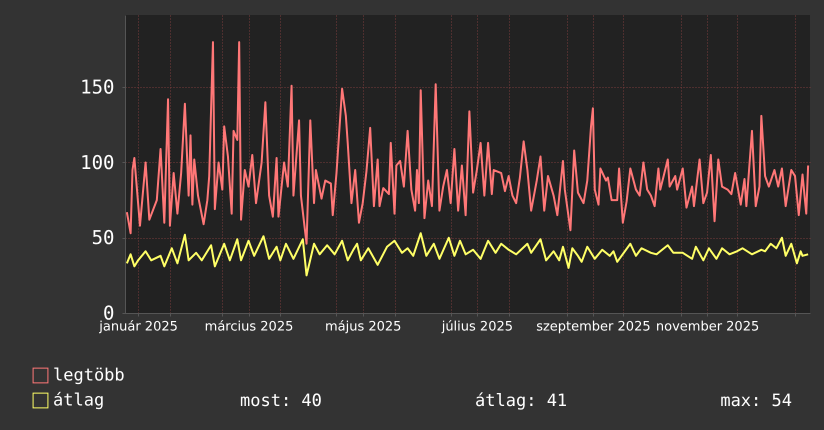  What do you see at coordinates (103, 238) in the screenshot?
I see `y-tick-label: 50` at bounding box center [103, 238].